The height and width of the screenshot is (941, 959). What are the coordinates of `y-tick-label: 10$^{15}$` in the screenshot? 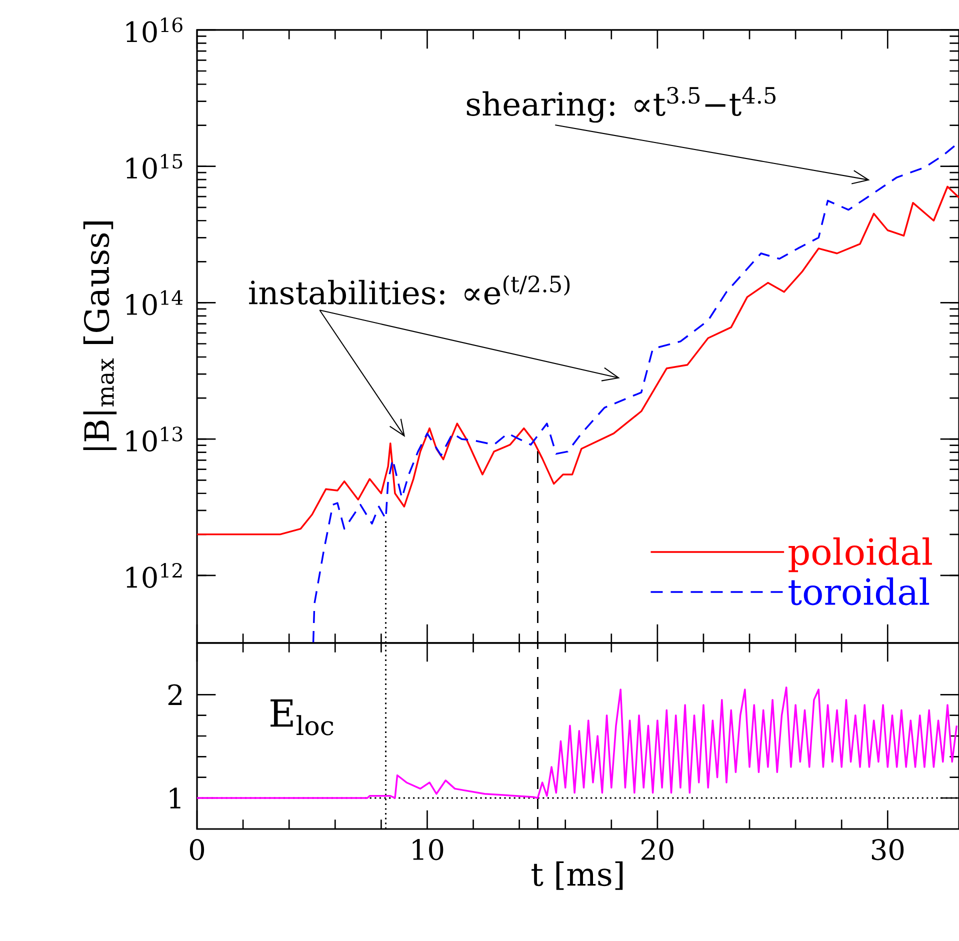 It's located at (154, 166).